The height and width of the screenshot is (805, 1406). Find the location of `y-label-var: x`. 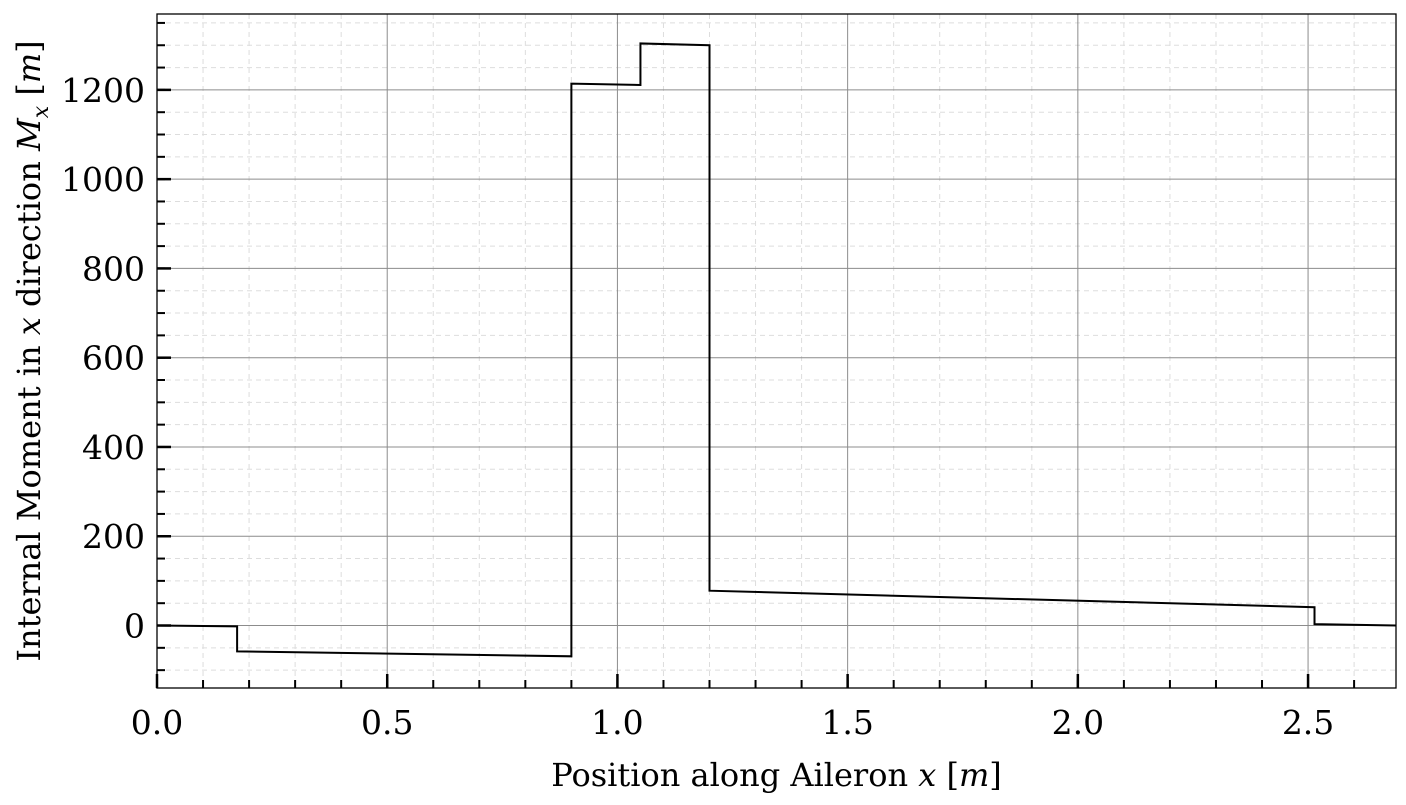

y-label-var: x is located at coordinates (29, 326).